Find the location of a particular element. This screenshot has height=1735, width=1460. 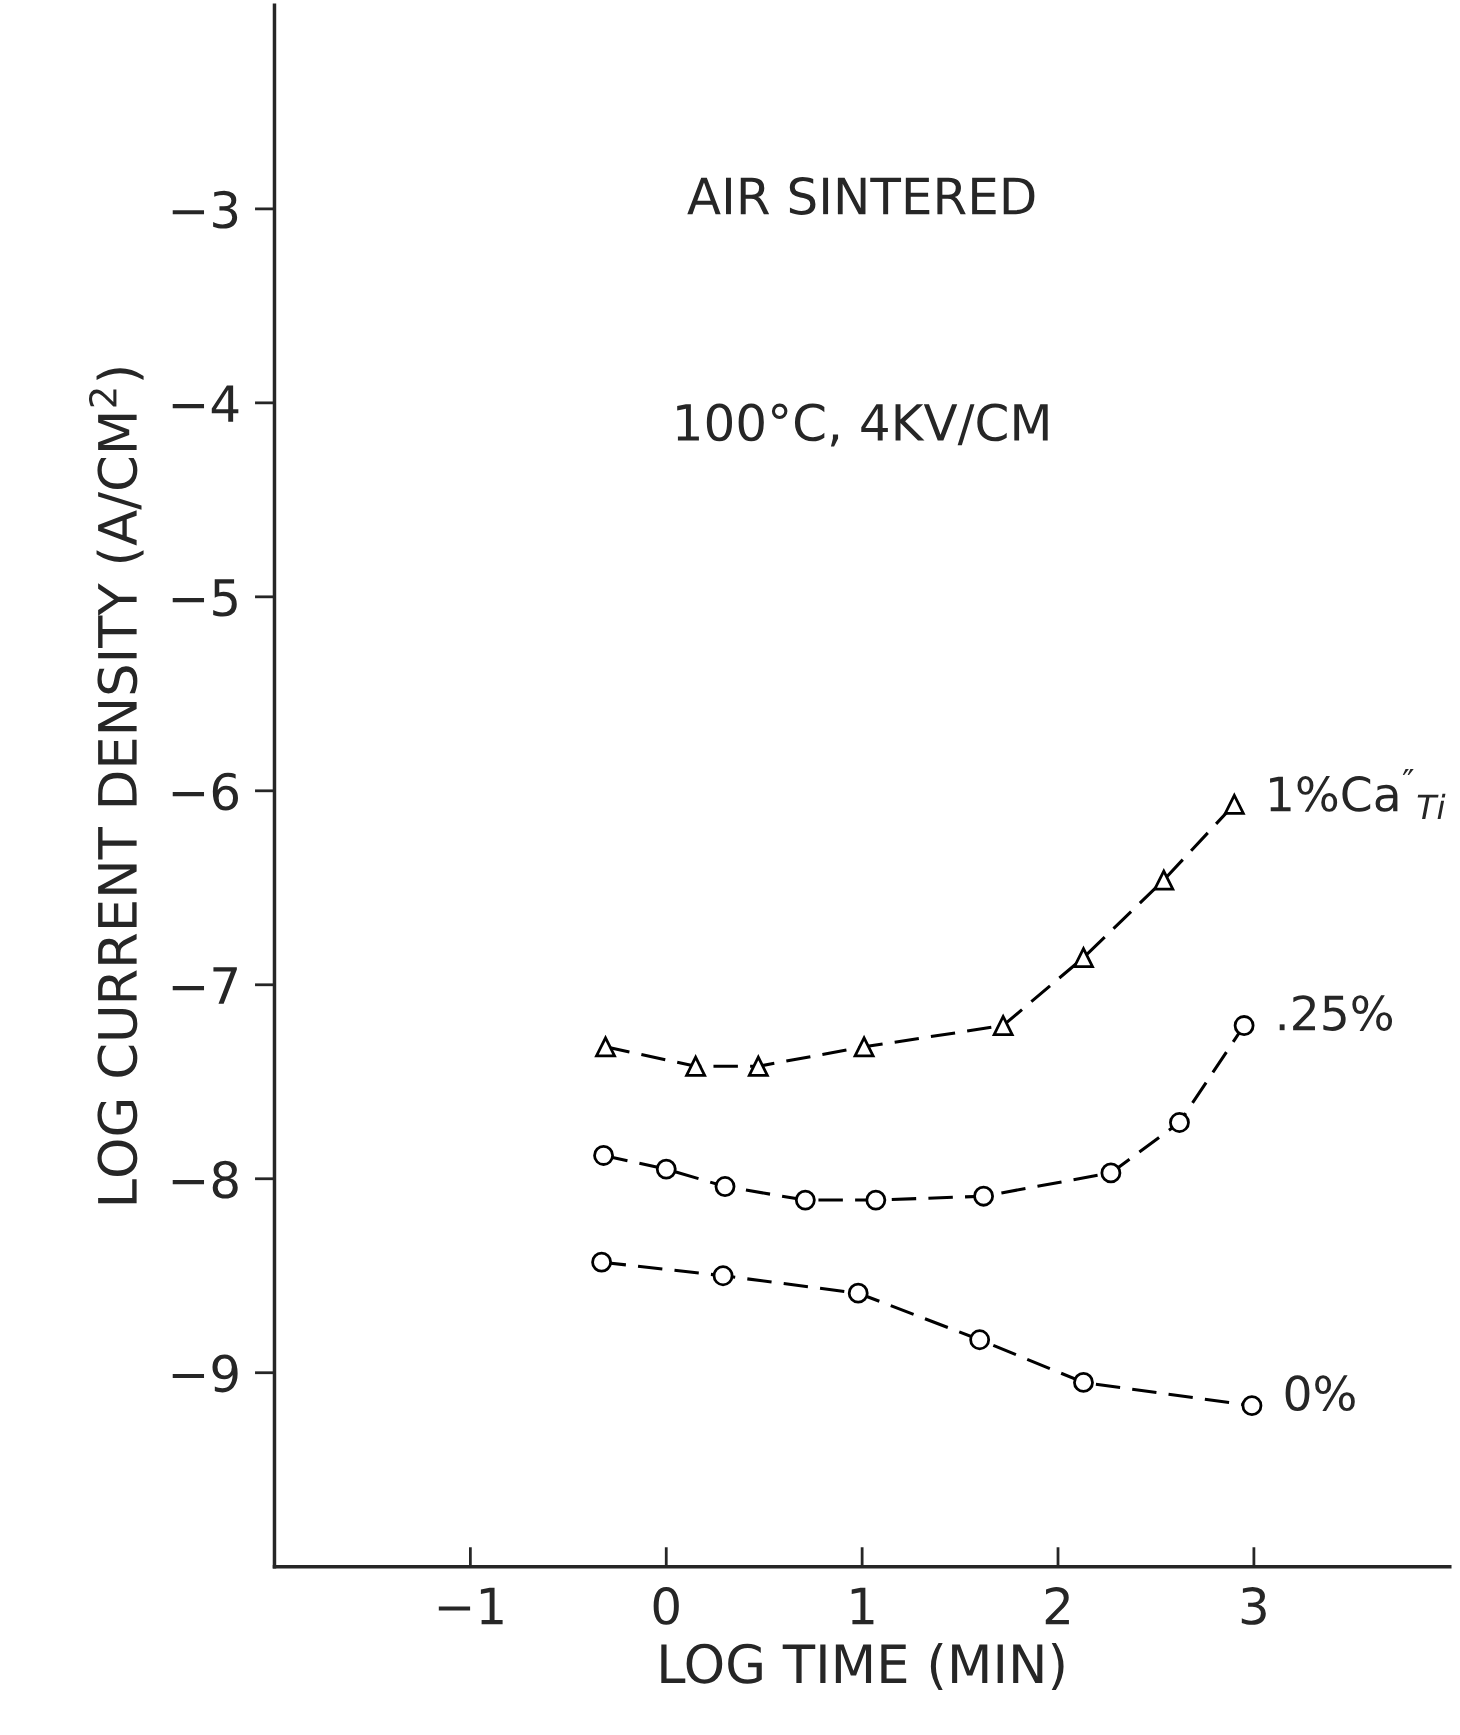

x-tick-label: 0 is located at coordinates (666, 1606).